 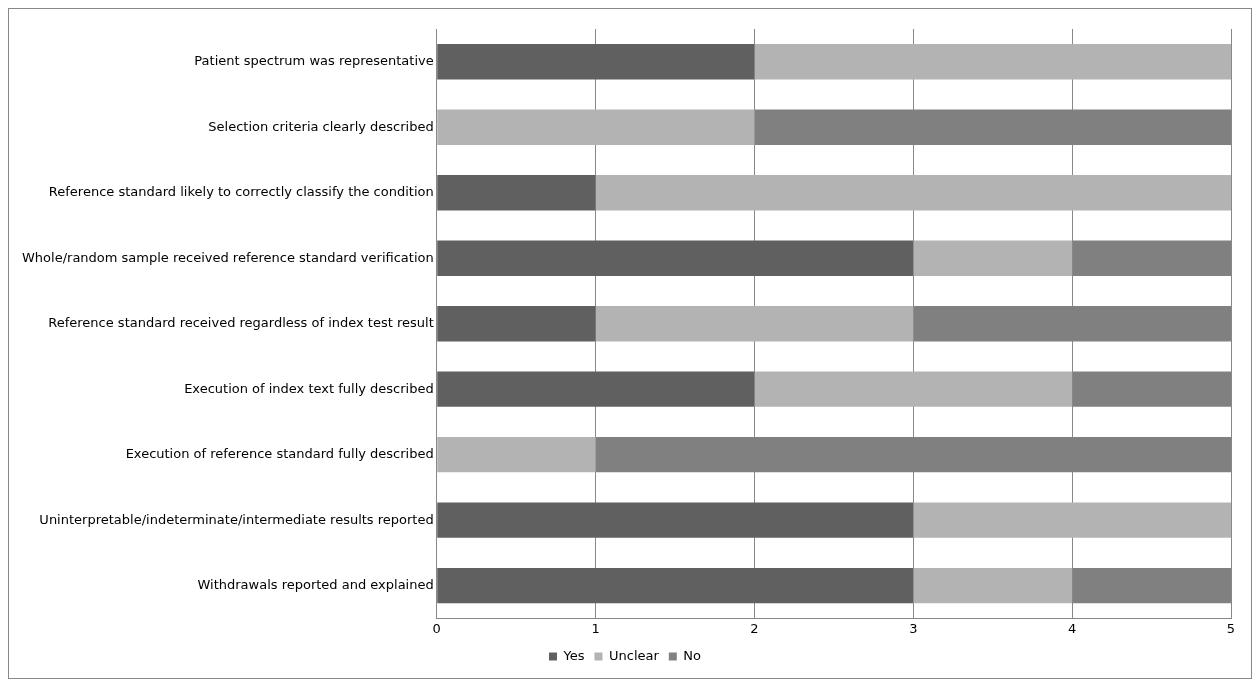 What do you see at coordinates (236, 519) in the screenshot?
I see `y-tick-label: Uninterpretable/indeterminate/intermediate results reported` at bounding box center [236, 519].